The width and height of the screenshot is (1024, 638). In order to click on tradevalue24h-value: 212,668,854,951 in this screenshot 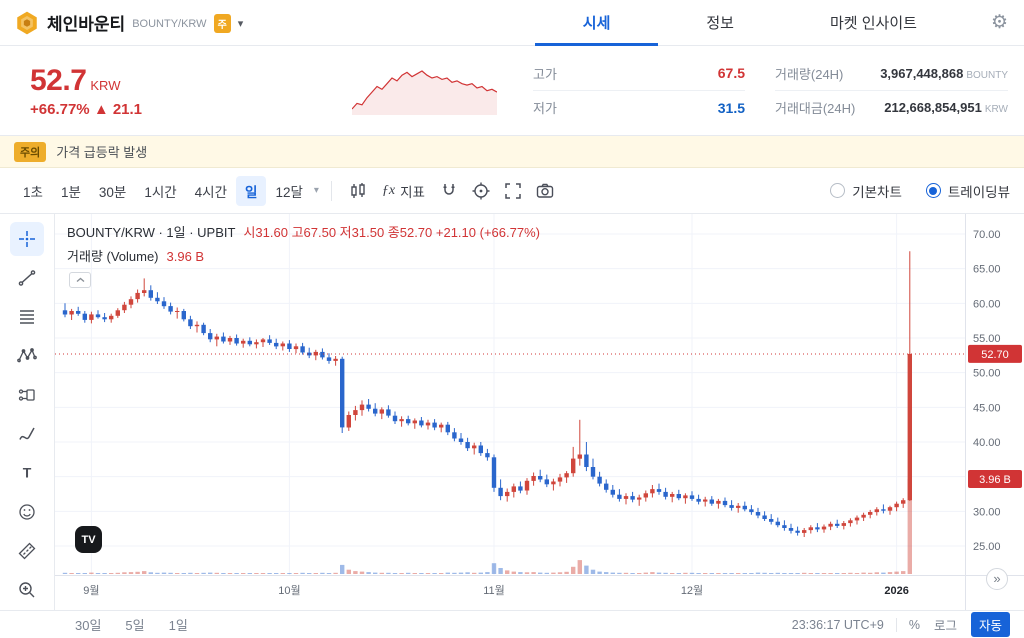, I will do `click(933, 107)`.